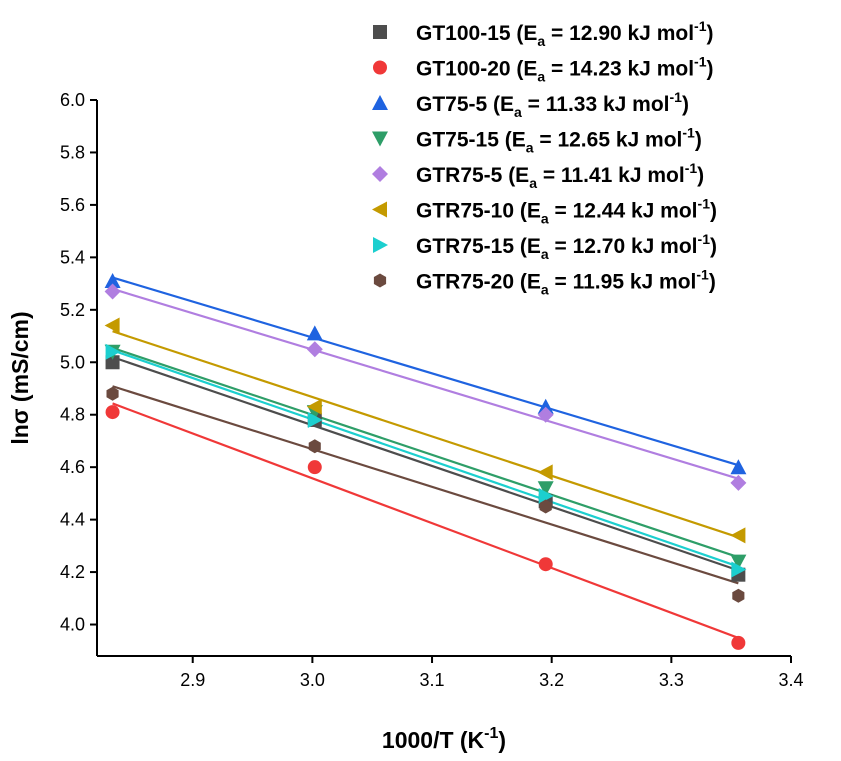  Describe the element at coordinates (72, 152) in the screenshot. I see `y-tick-label: 5.8` at that location.